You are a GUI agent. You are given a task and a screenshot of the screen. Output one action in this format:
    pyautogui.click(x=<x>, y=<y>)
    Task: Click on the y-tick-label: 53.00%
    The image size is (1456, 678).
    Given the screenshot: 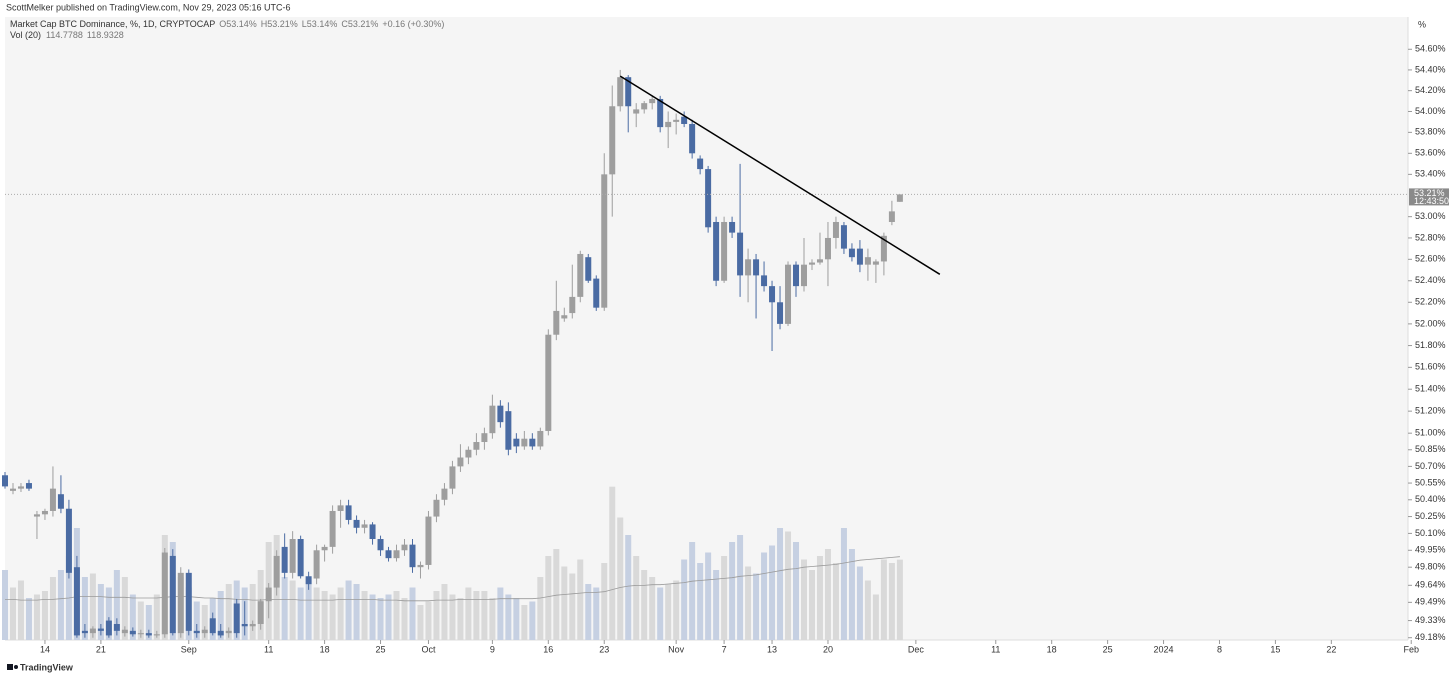 What is the action you would take?
    pyautogui.click(x=1430, y=216)
    